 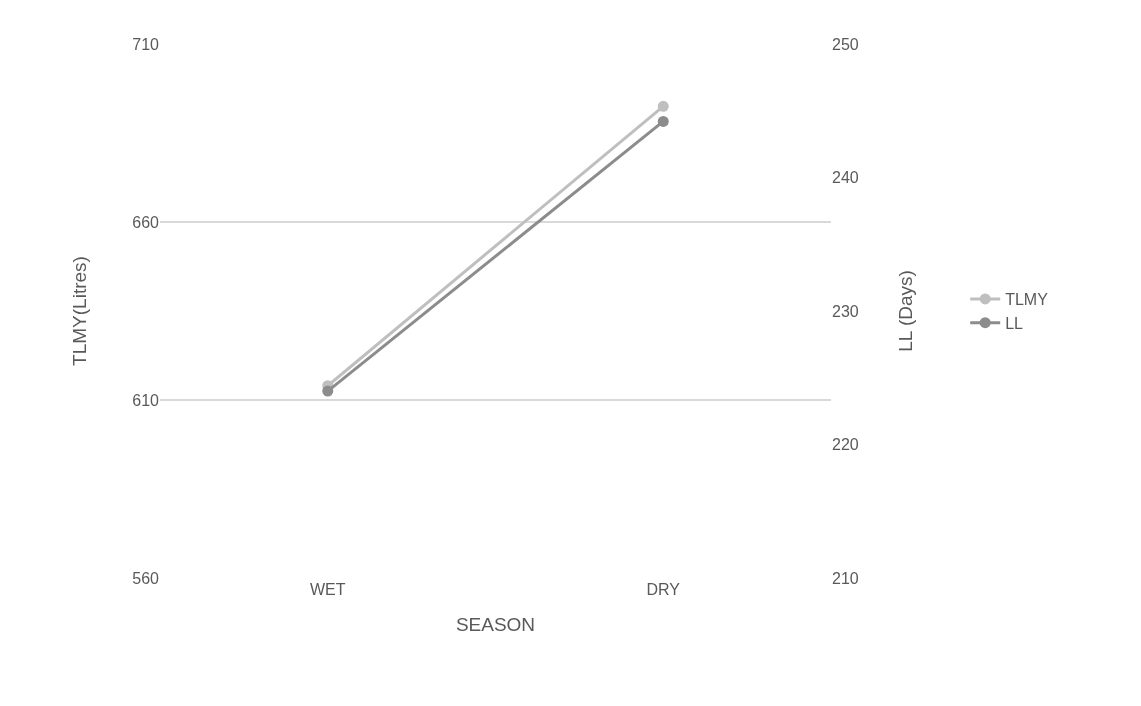 What do you see at coordinates (495, 624) in the screenshot?
I see `x-axis-title: SEASON` at bounding box center [495, 624].